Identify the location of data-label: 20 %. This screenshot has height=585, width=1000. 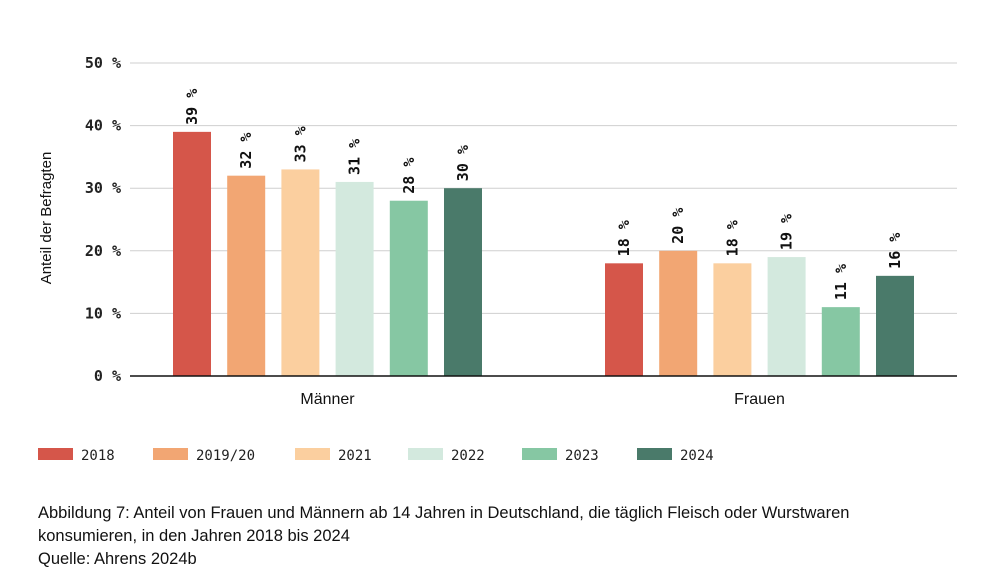
(678, 226).